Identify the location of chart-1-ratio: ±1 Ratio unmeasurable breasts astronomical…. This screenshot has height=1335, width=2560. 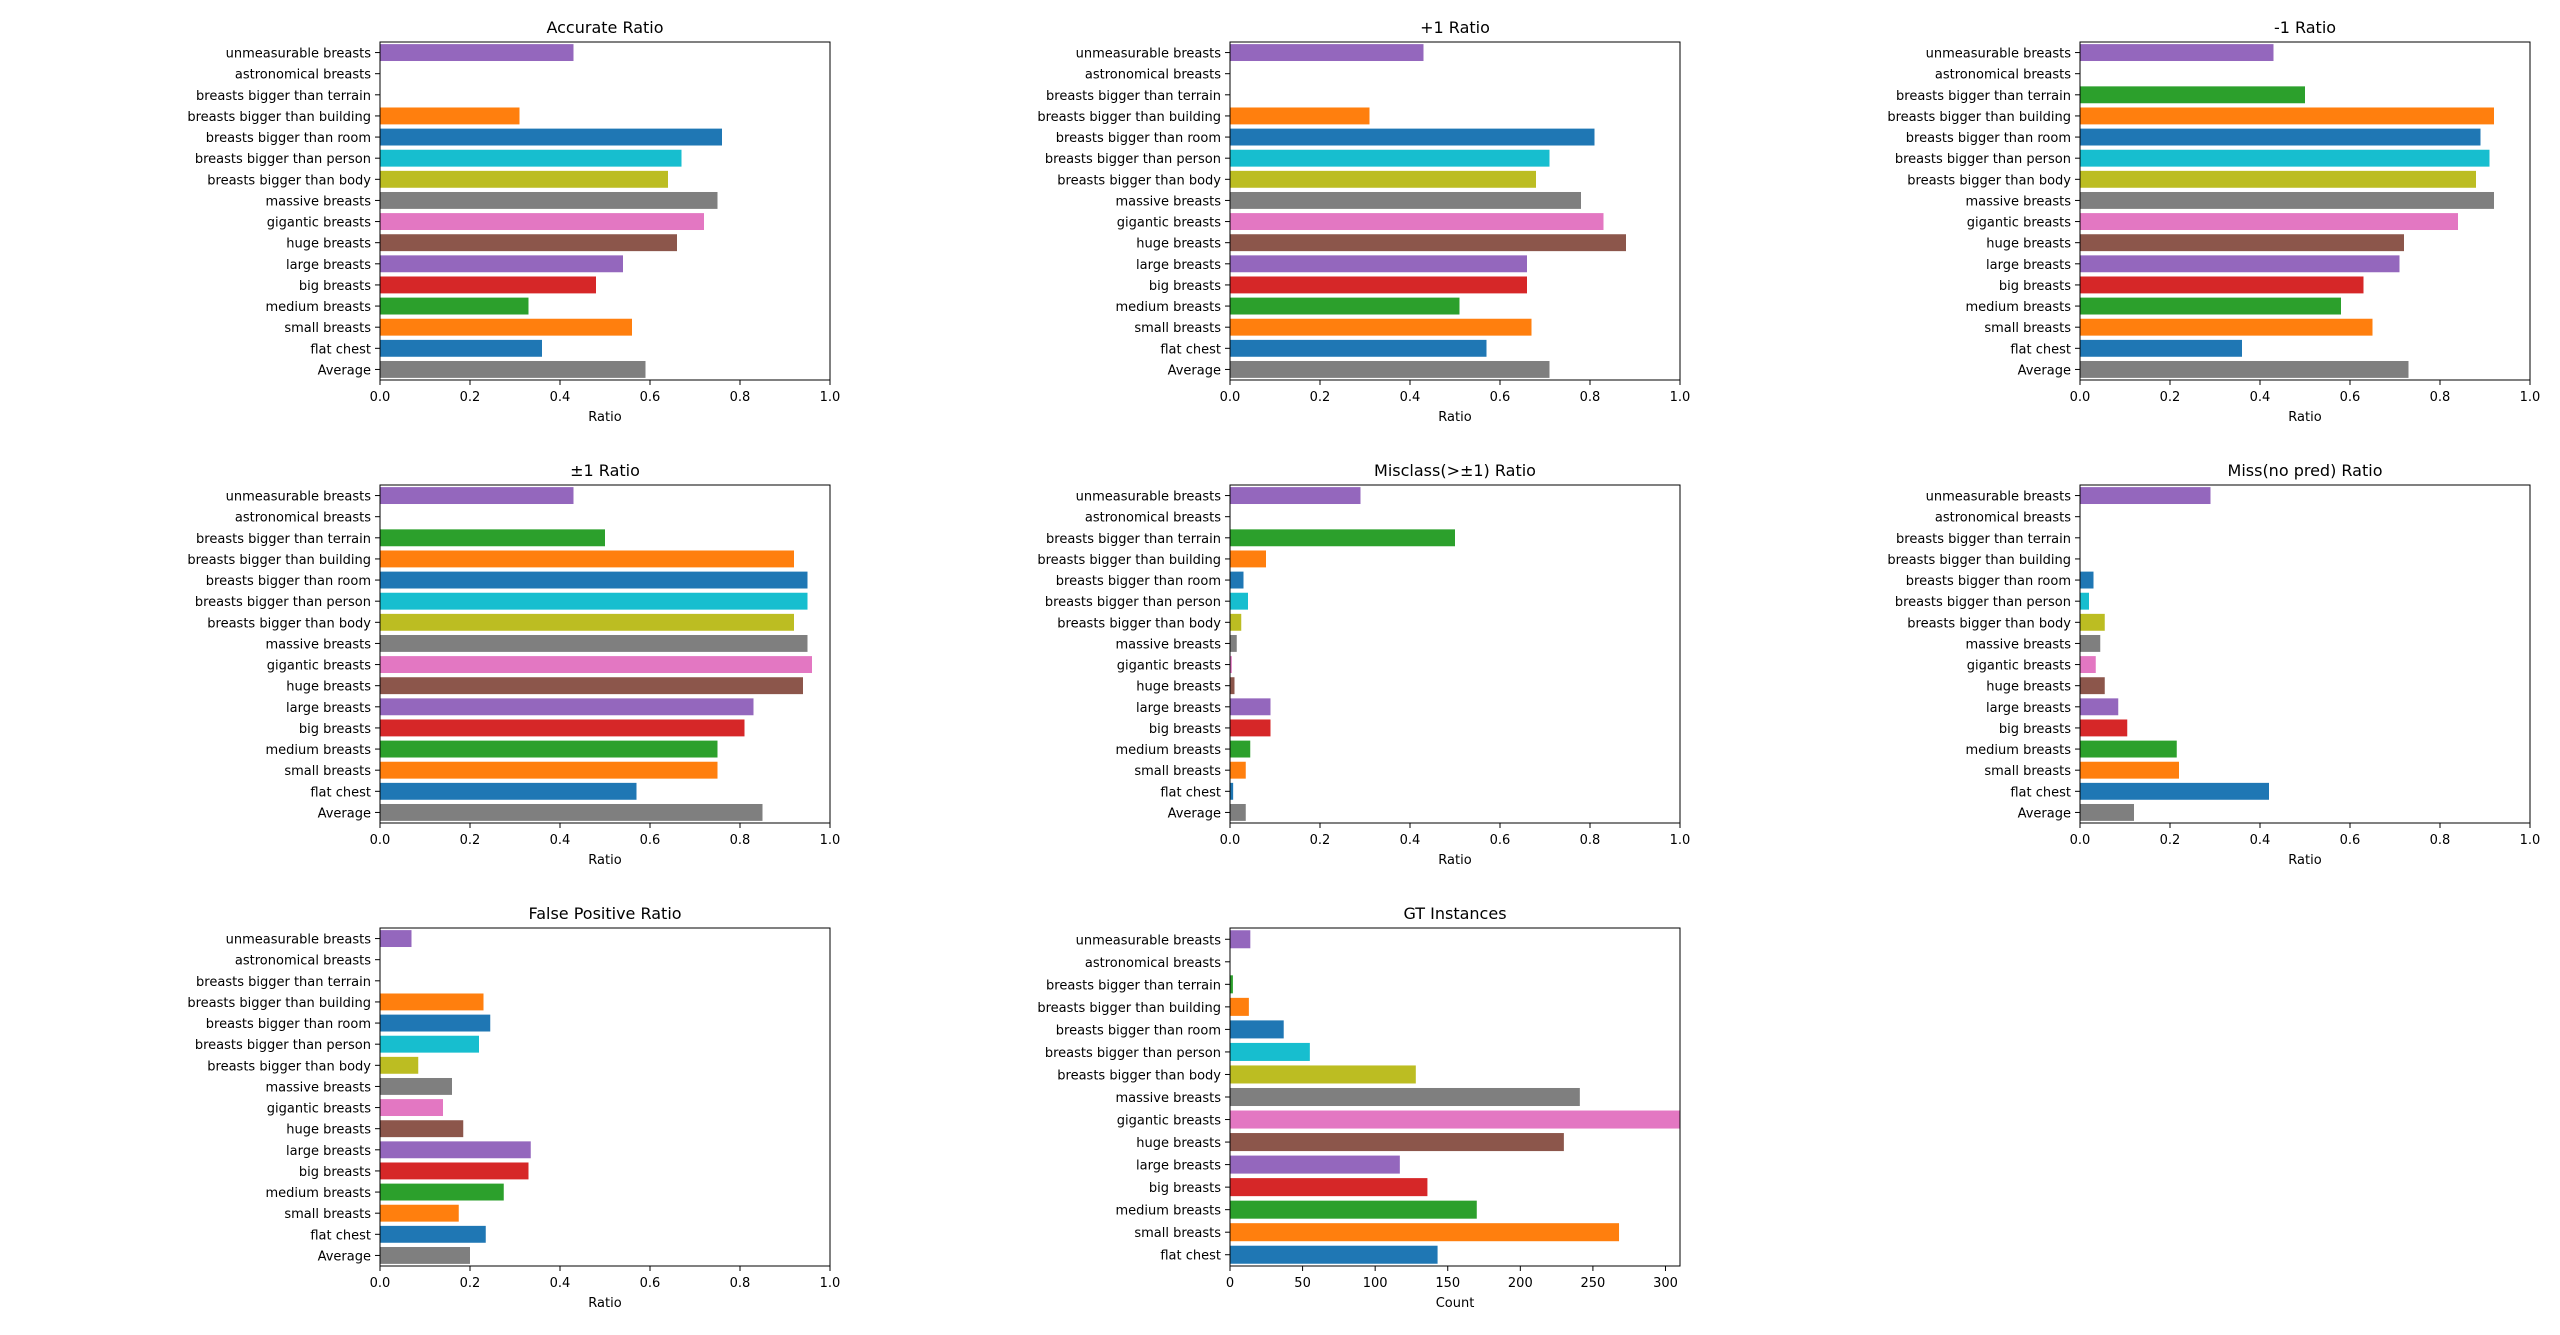
(513, 664).